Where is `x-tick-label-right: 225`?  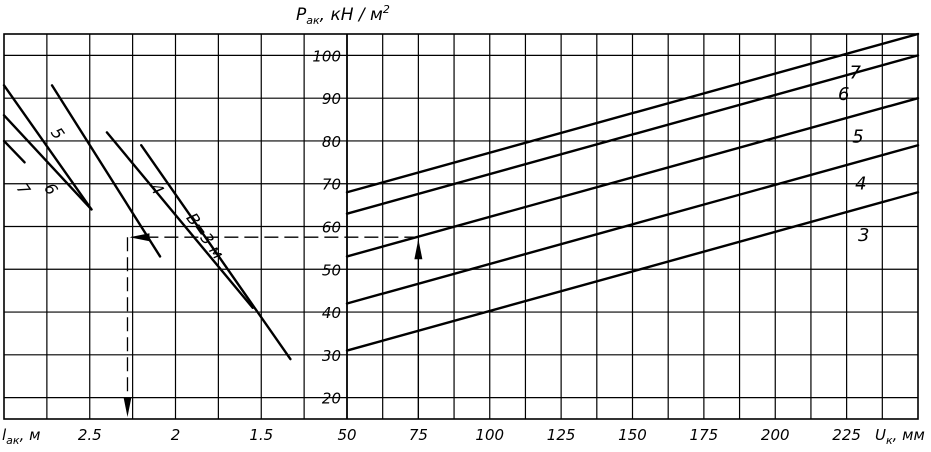
x-tick-label-right: 225 is located at coordinates (846, 435).